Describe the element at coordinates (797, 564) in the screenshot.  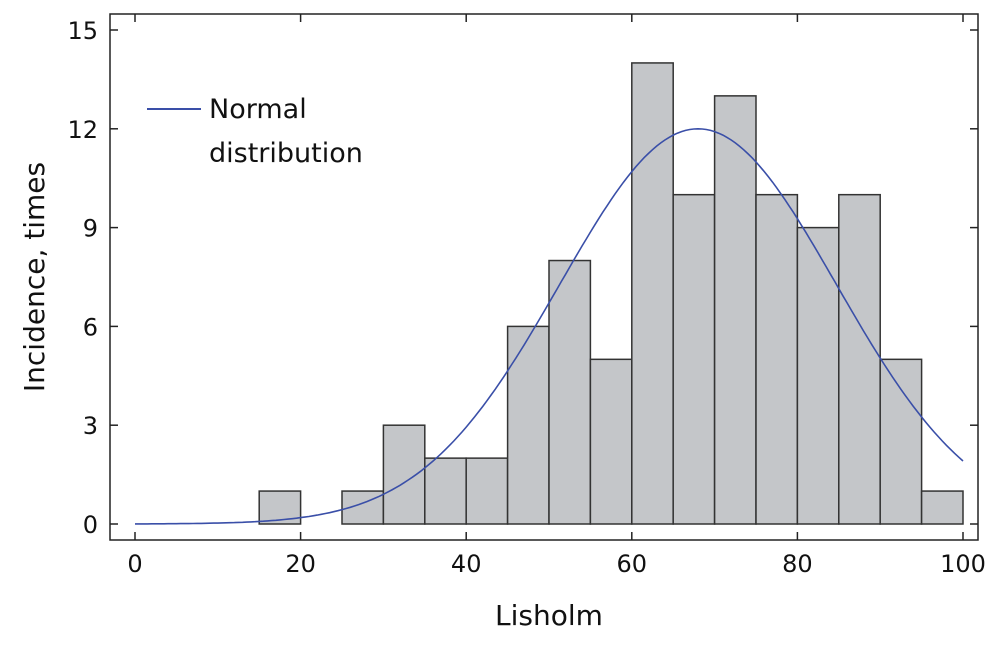
I see `x-tick-label: 80` at that location.